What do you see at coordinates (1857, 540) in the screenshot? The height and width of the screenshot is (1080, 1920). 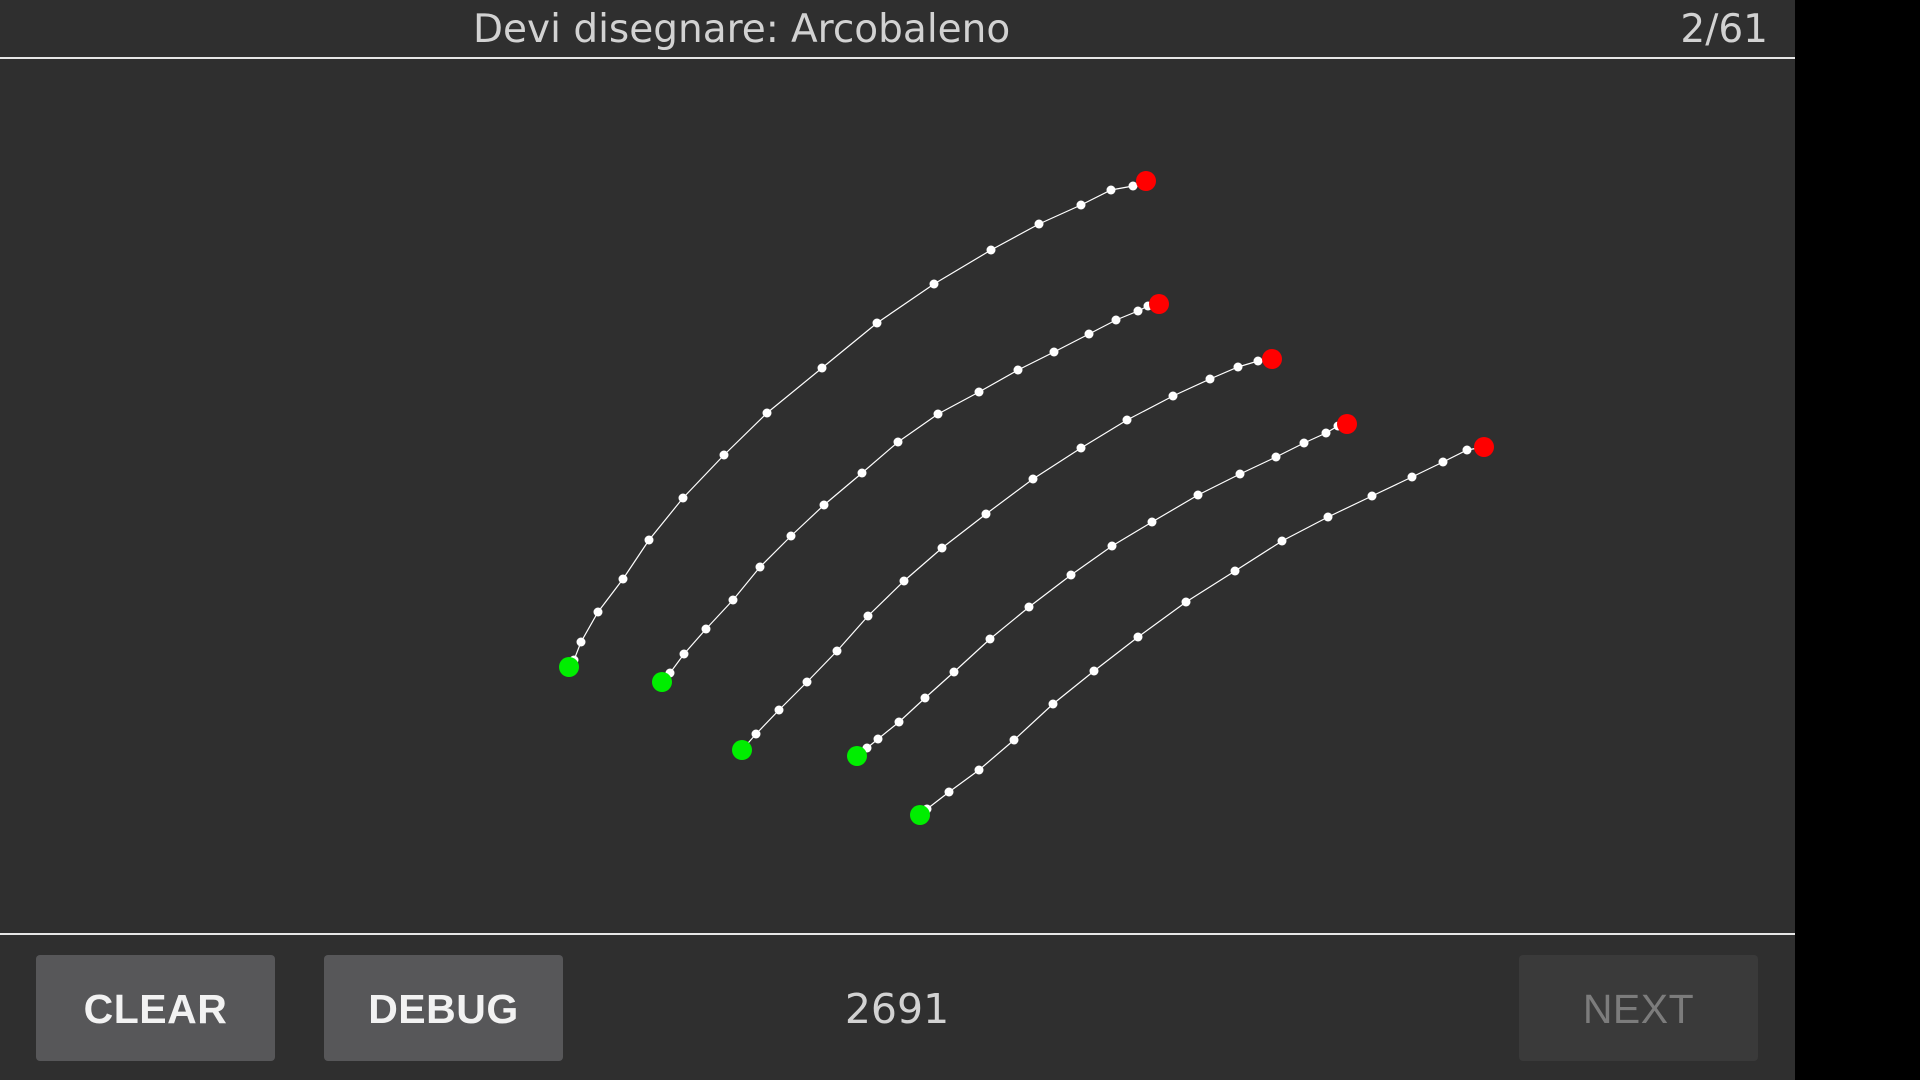 I see `screen-edge-strip` at bounding box center [1857, 540].